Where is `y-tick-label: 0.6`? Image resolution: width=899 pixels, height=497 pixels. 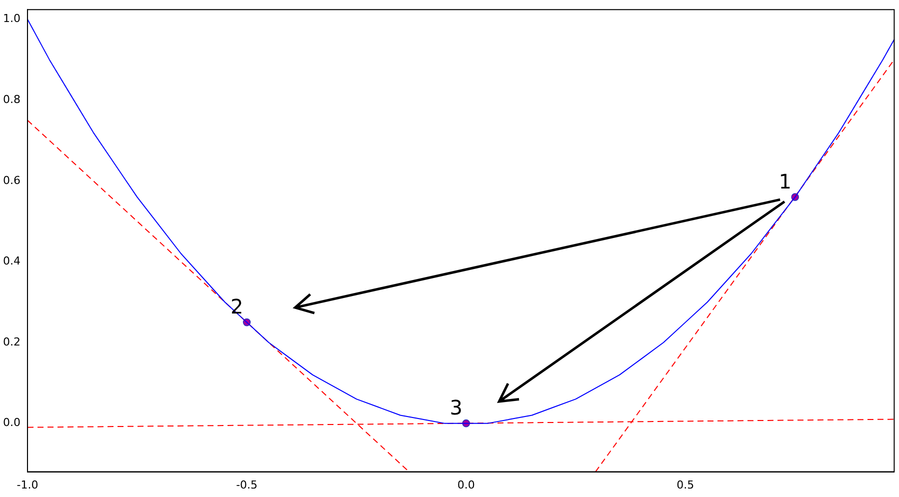 y-tick-label: 0.6 is located at coordinates (11, 180).